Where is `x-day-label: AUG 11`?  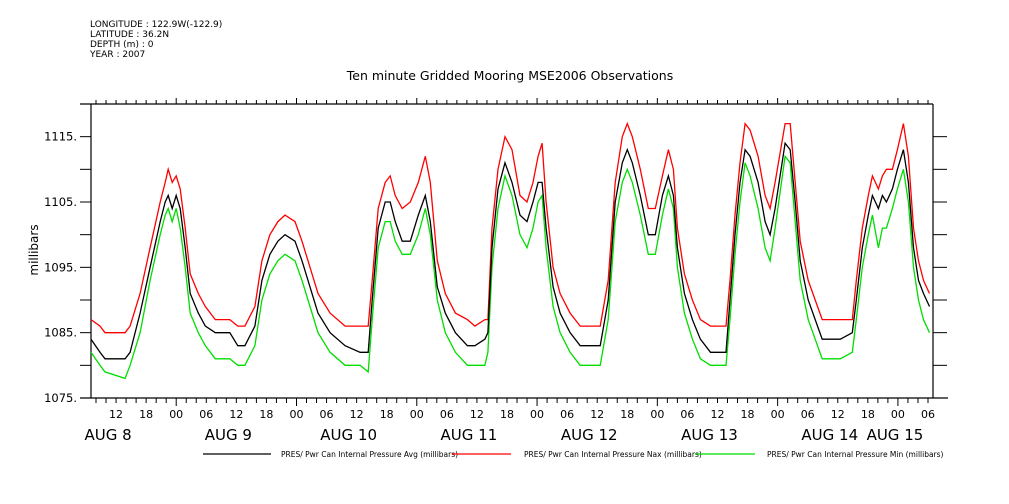
x-day-label: AUG 11 is located at coordinates (469, 435).